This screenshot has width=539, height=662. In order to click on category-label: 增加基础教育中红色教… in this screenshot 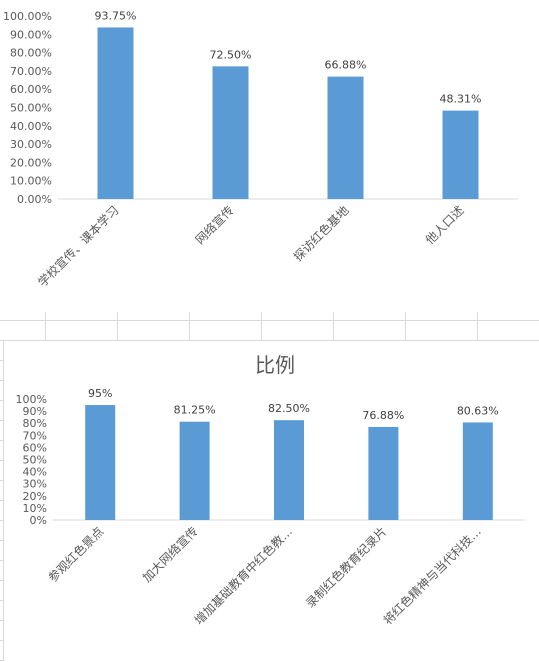, I will do `click(243, 576)`.